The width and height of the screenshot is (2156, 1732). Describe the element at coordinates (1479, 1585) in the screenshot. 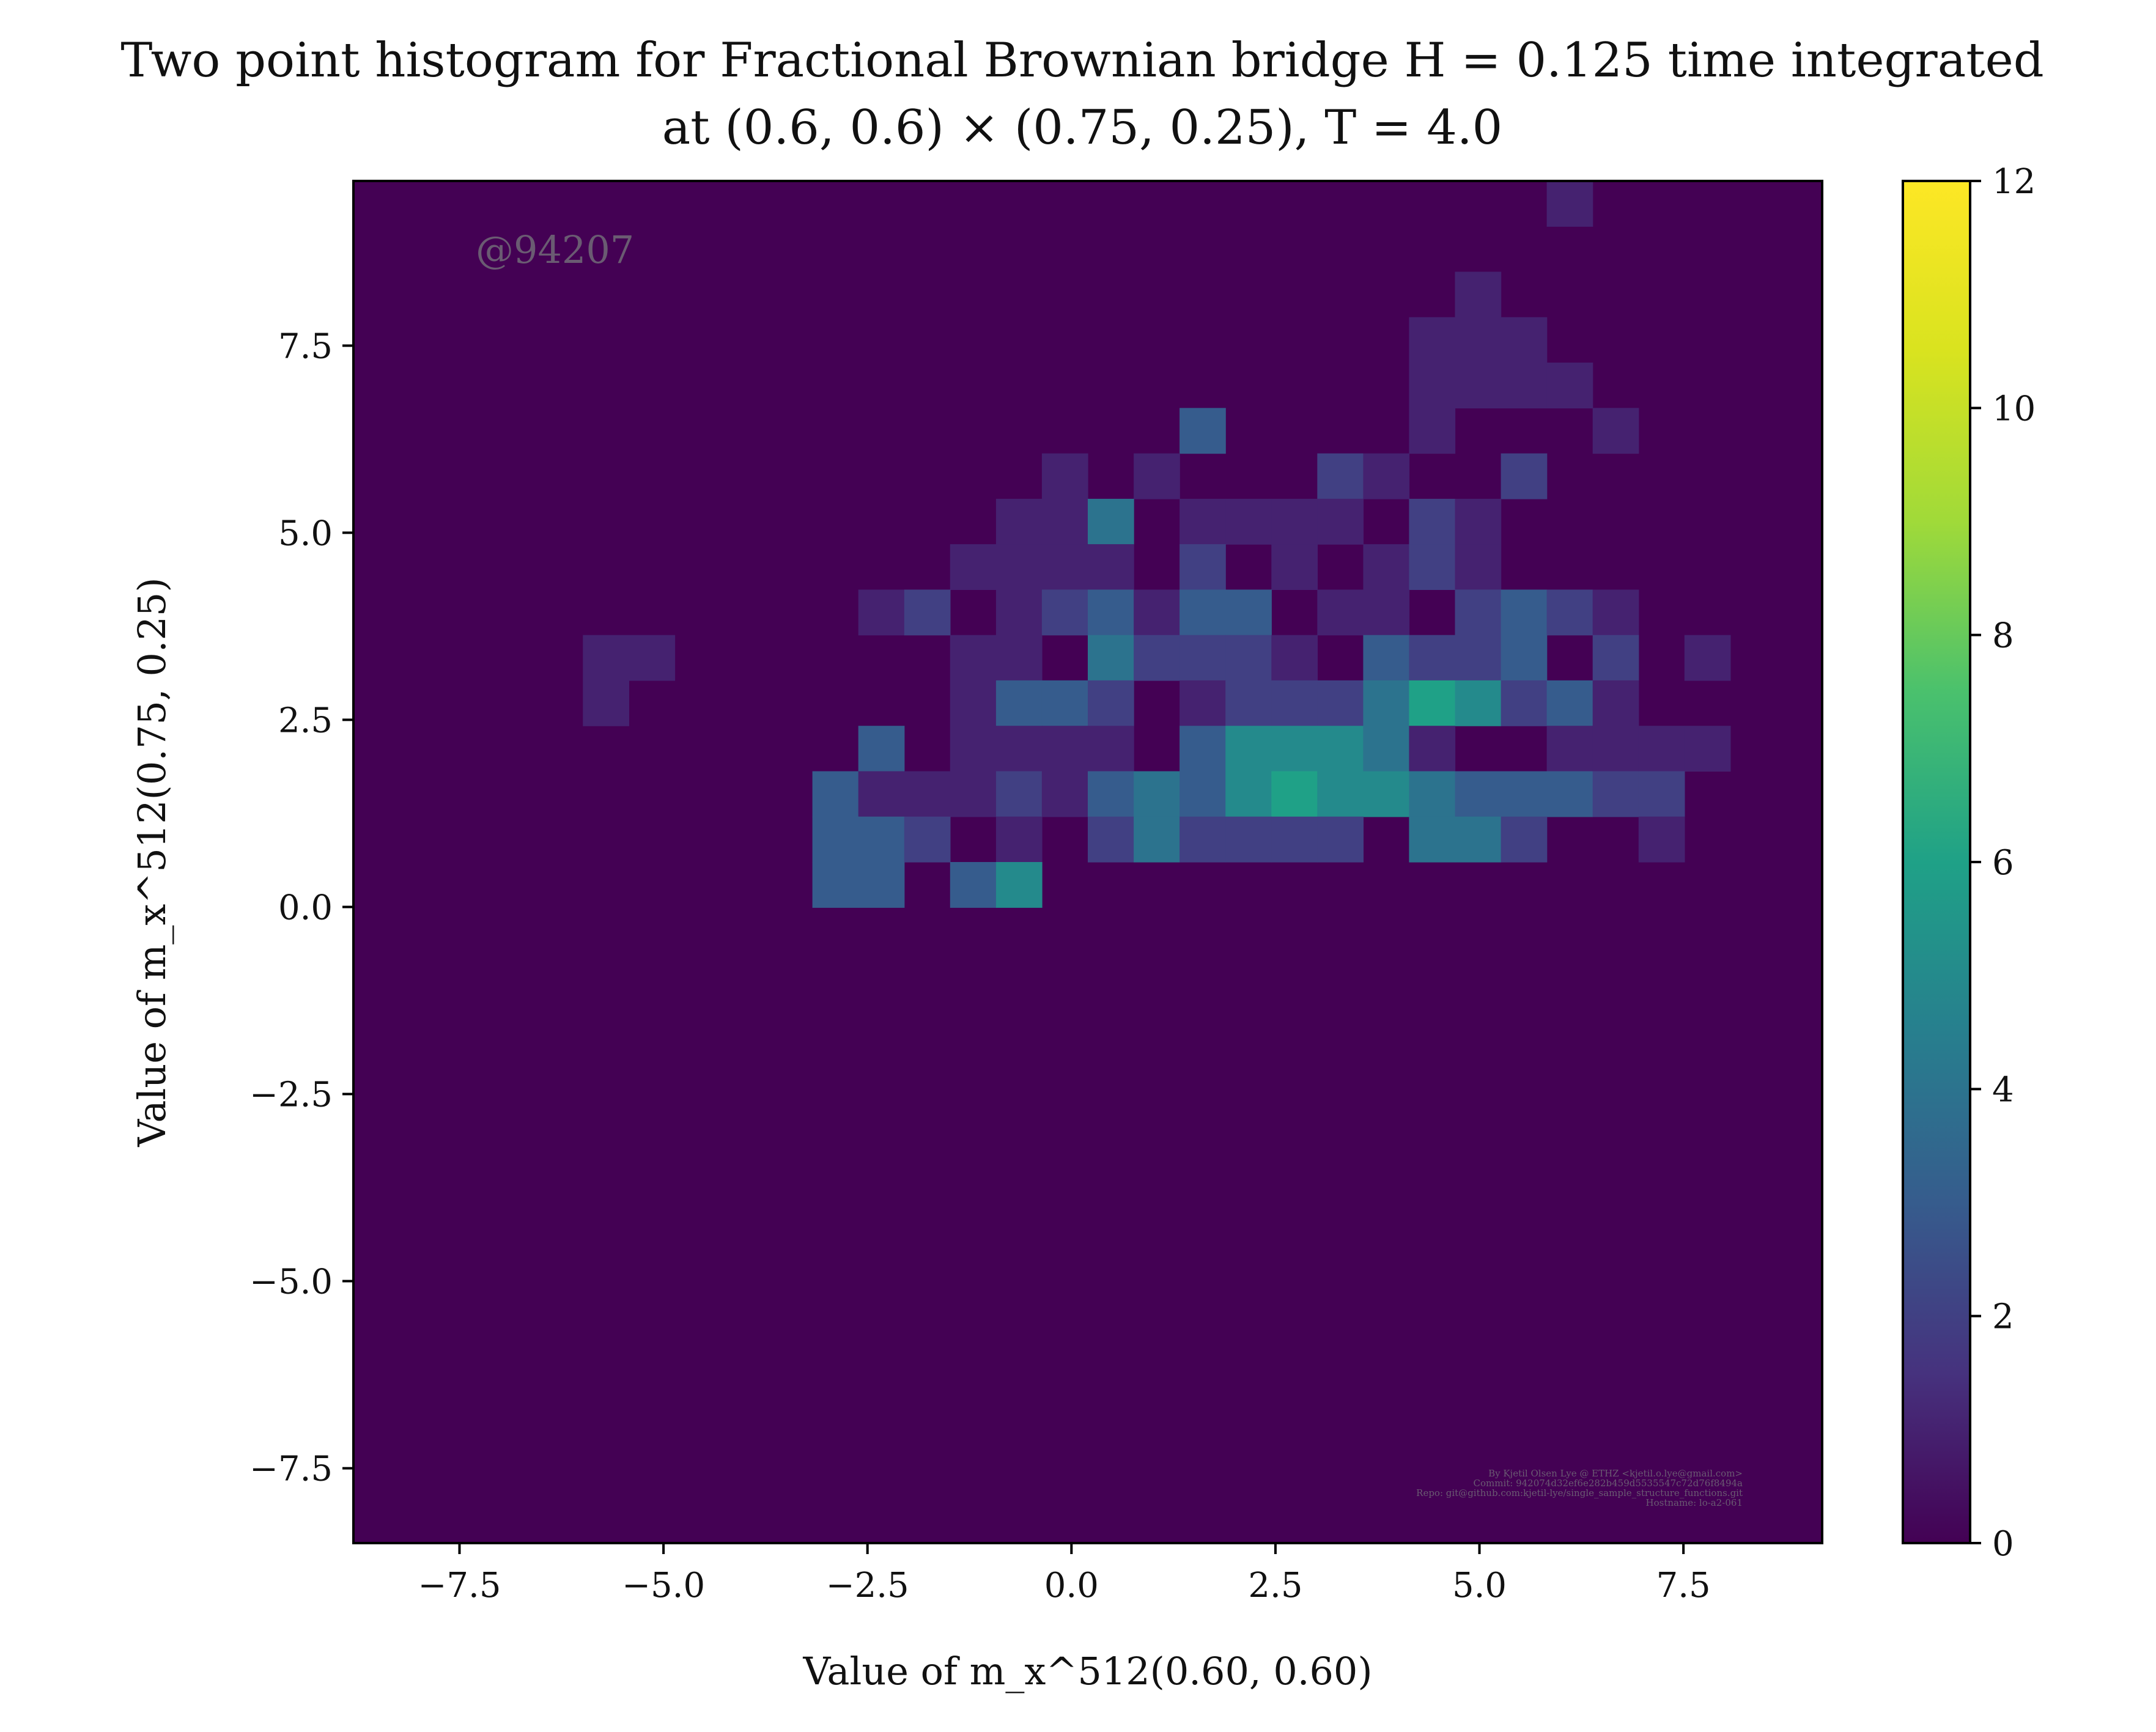

I see `x-tick-label: 5.0` at that location.